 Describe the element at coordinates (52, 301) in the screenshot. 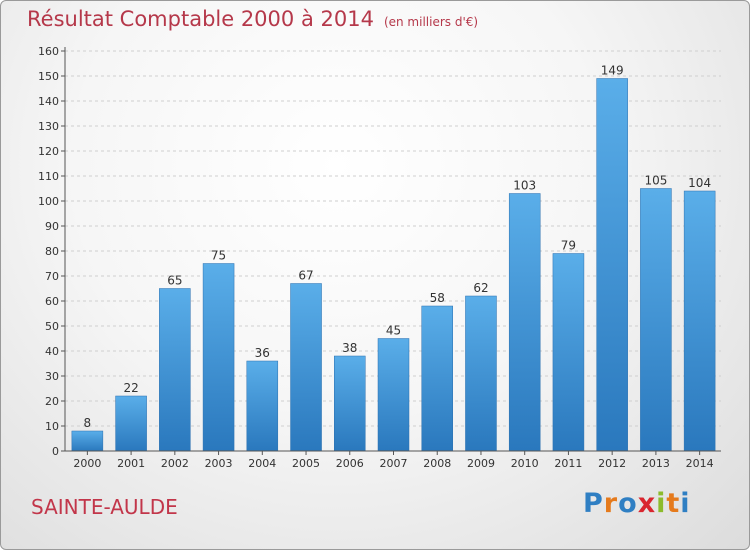

I see `y-tick-label: 60` at that location.